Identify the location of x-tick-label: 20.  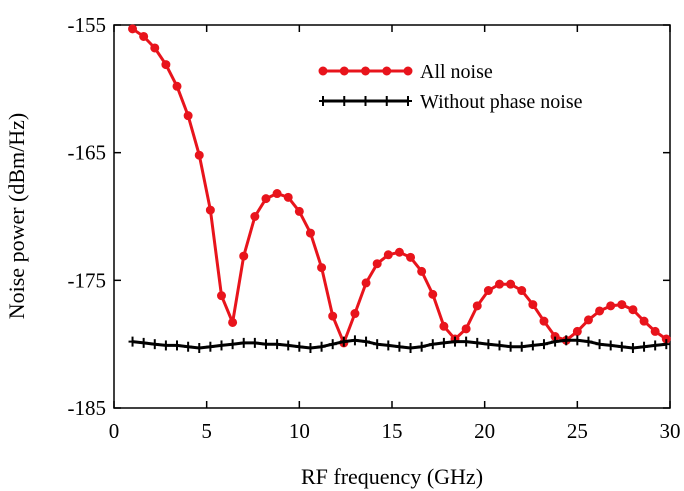
(484, 431).